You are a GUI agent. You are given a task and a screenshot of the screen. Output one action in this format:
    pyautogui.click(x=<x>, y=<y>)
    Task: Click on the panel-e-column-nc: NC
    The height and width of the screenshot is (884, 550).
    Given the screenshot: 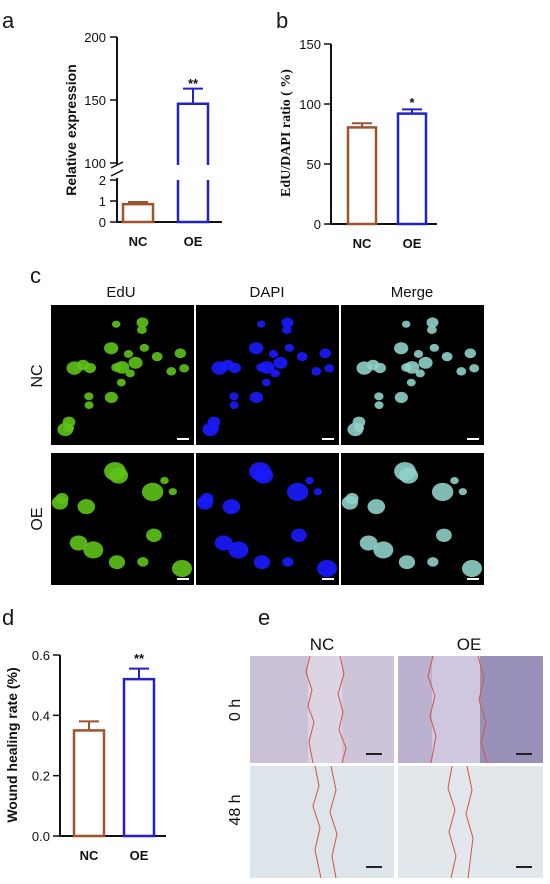 What is the action you would take?
    pyautogui.click(x=322, y=644)
    